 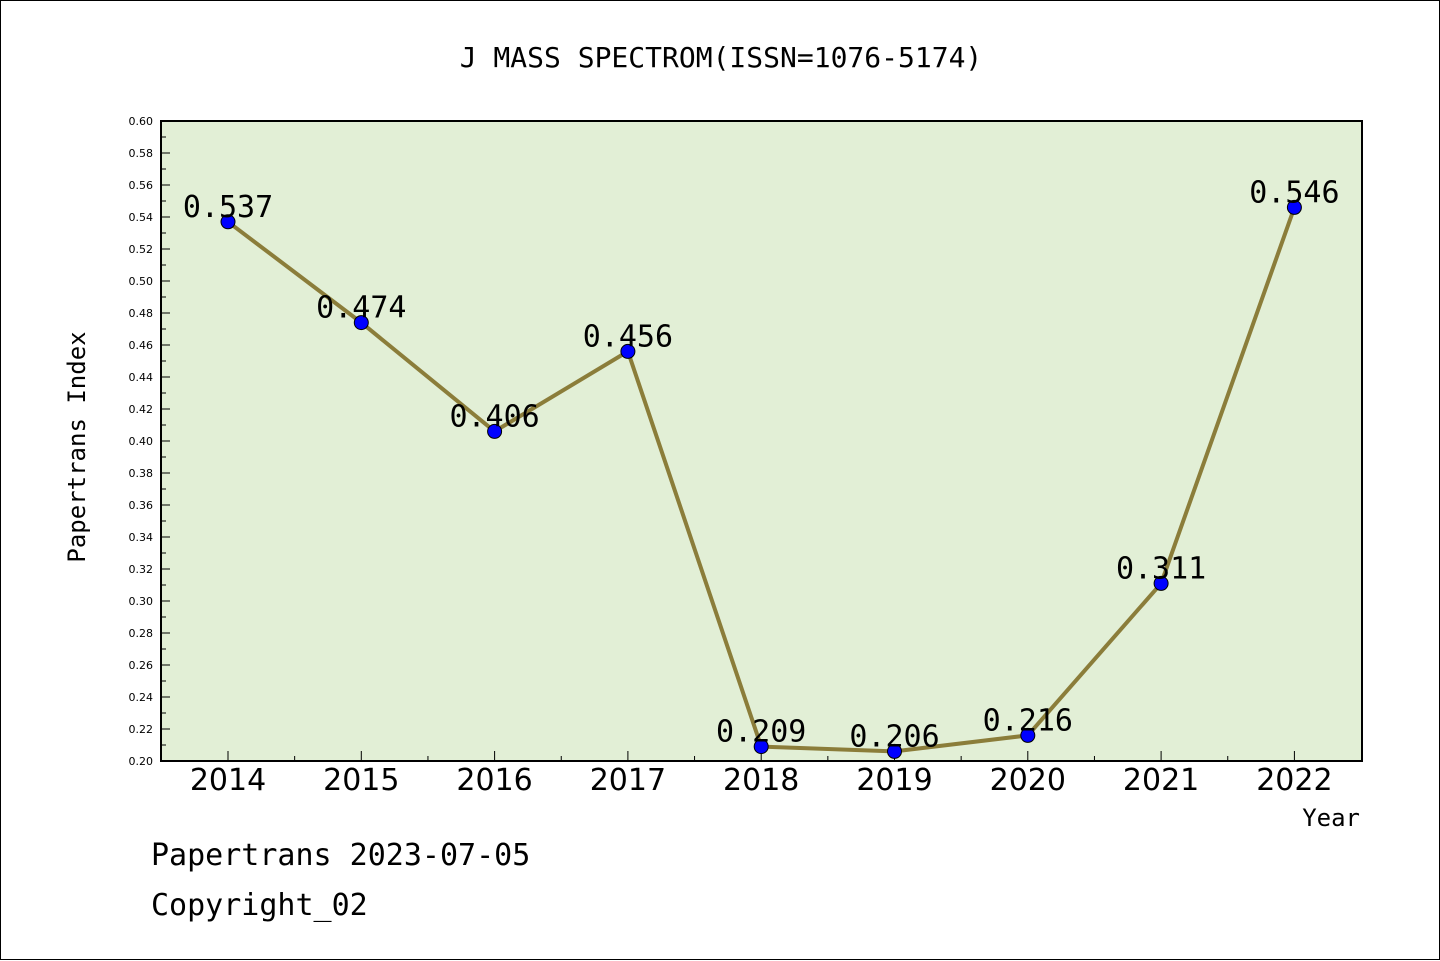 I want to click on y-tick-label: 0.24, so click(x=141, y=697).